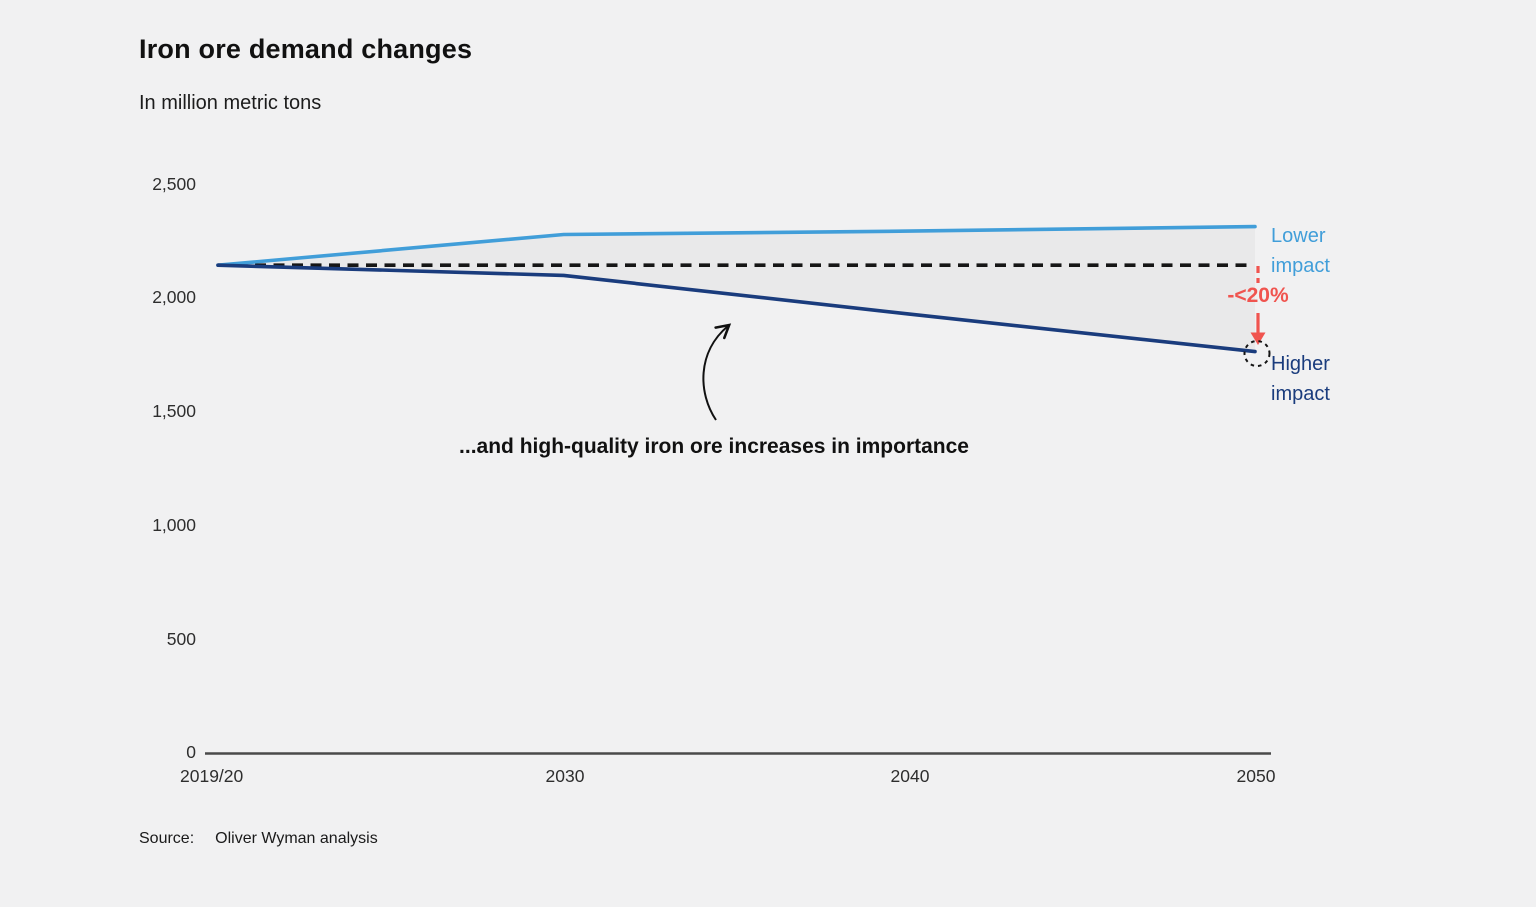  I want to click on y-tick-2000: 2,000, so click(174, 297).